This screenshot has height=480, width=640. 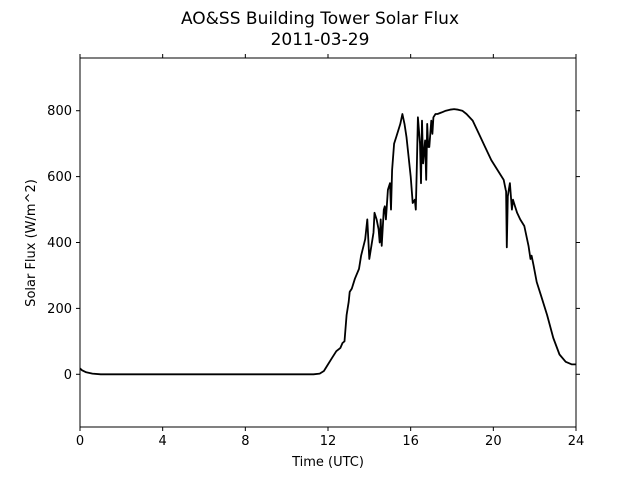 What do you see at coordinates (493, 441) in the screenshot?
I see `x-tick-label: 20` at bounding box center [493, 441].